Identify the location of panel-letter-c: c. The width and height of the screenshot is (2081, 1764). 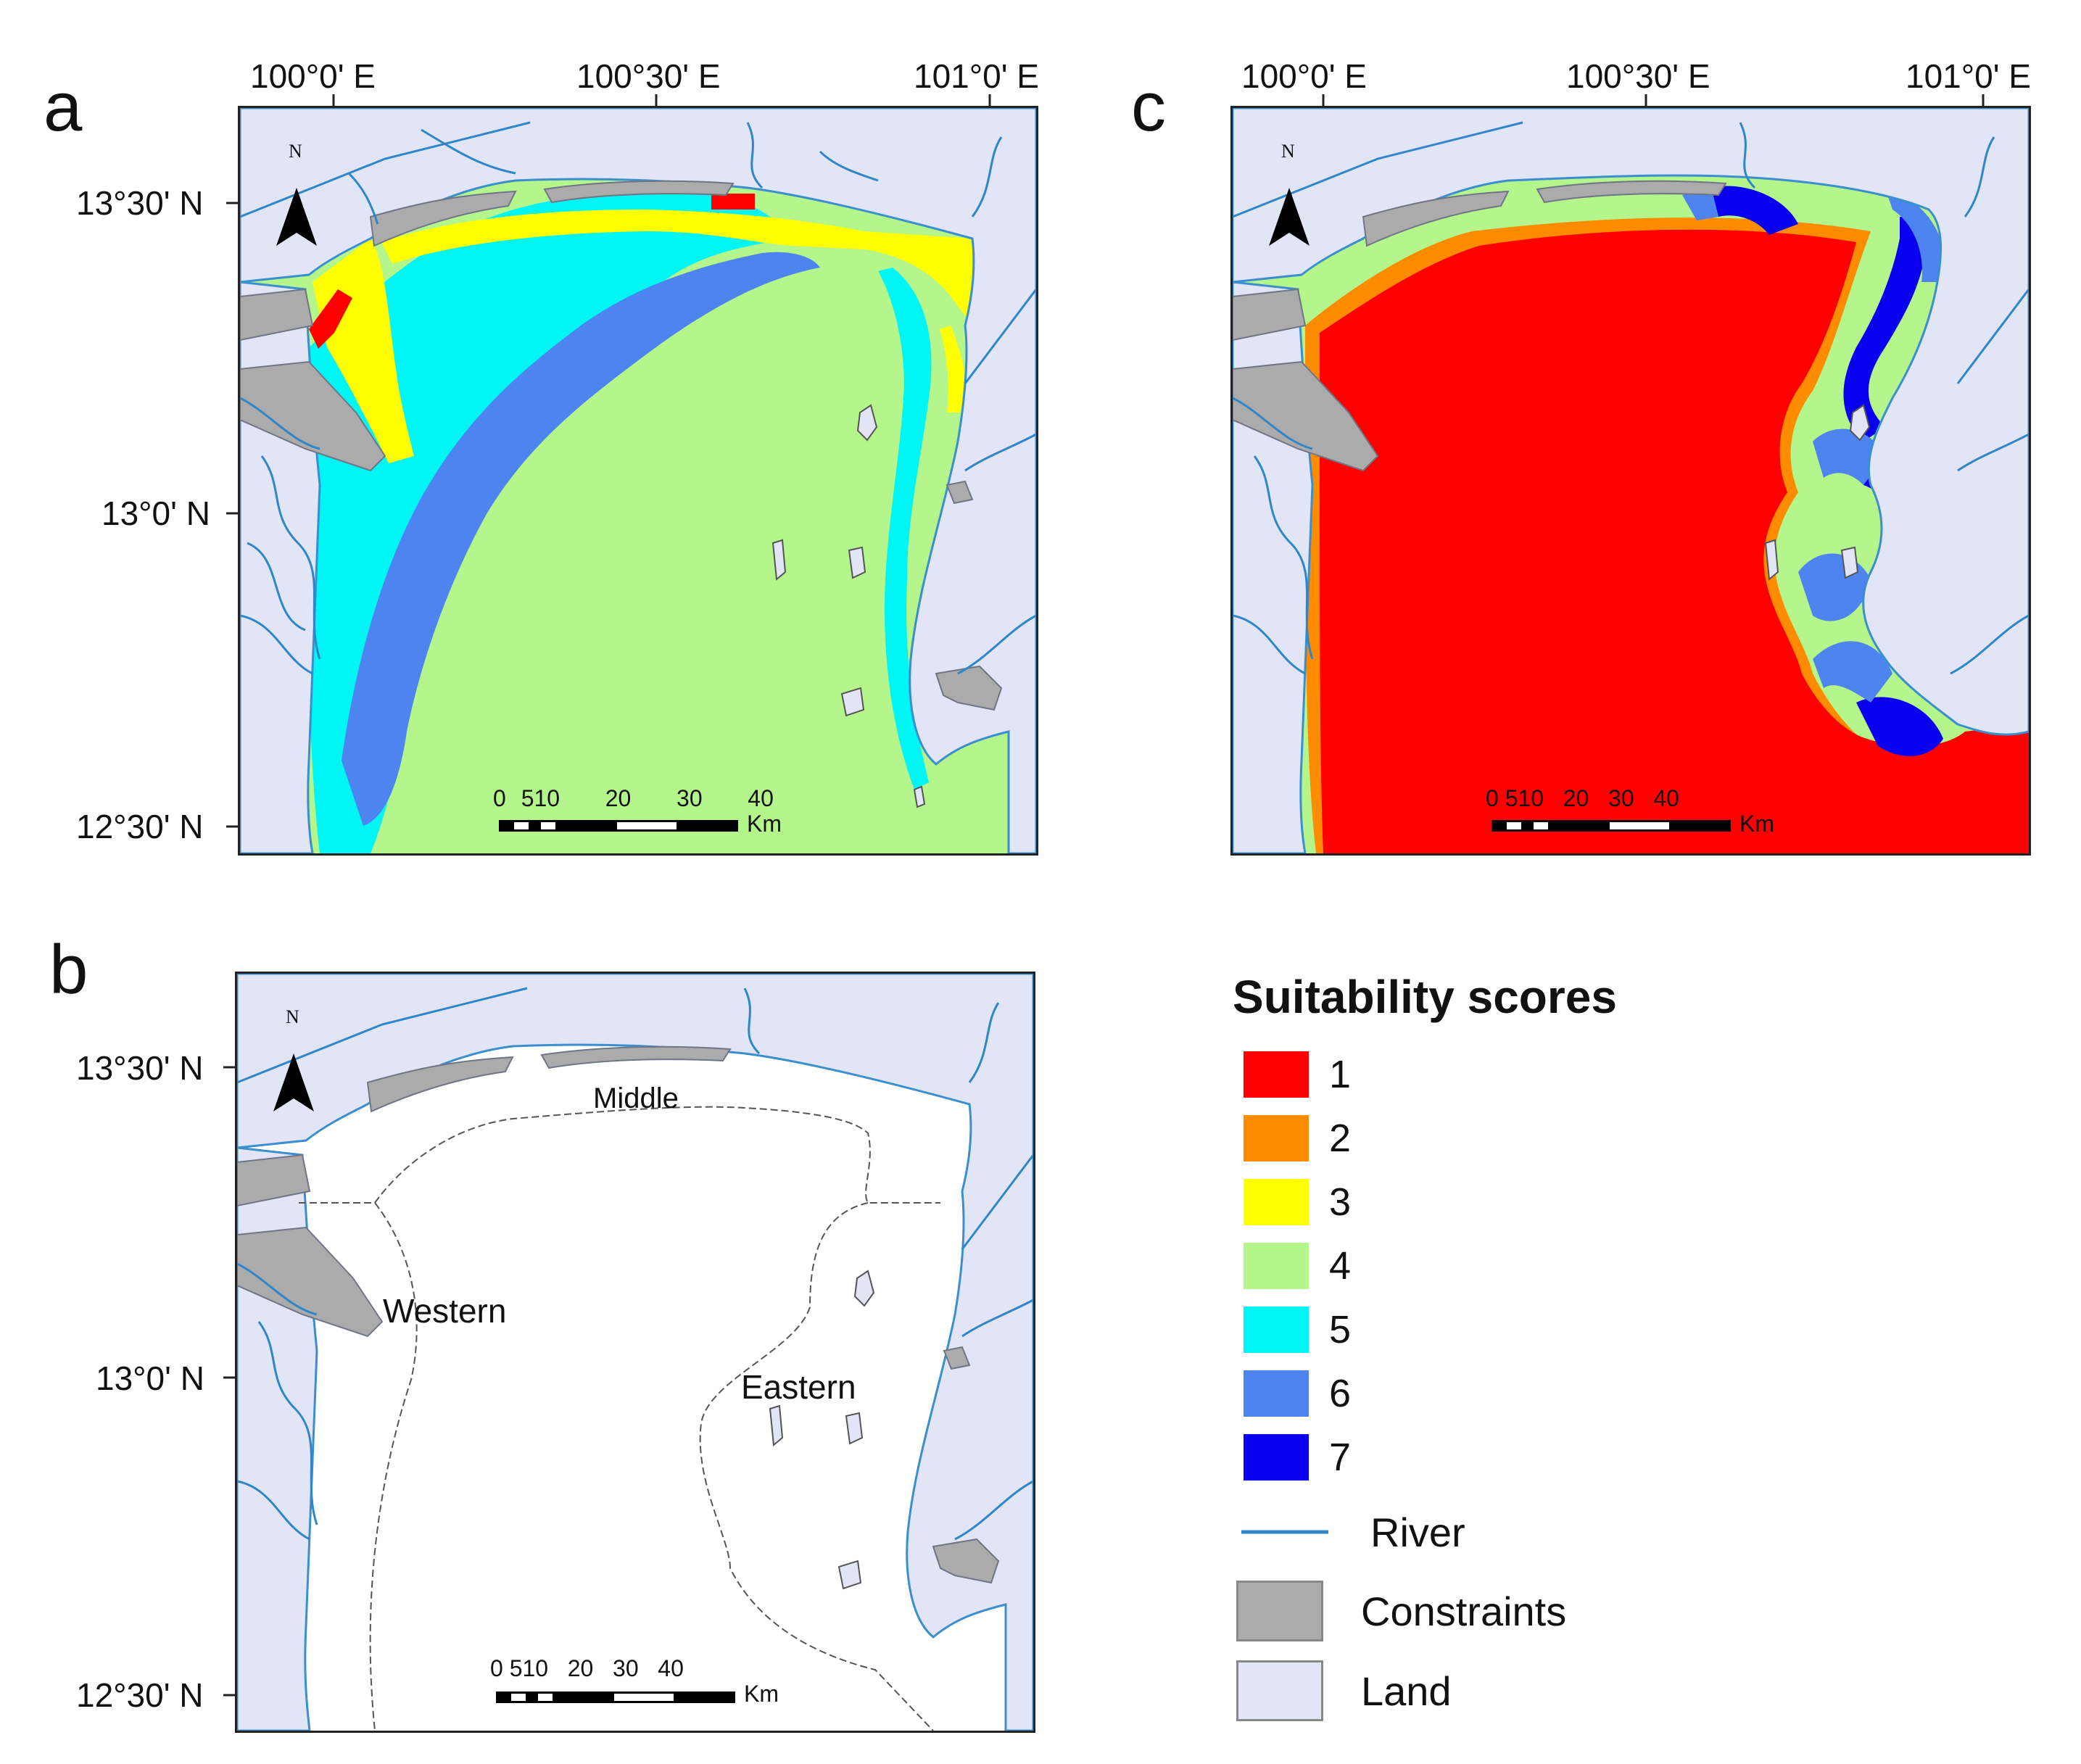
(1148, 107).